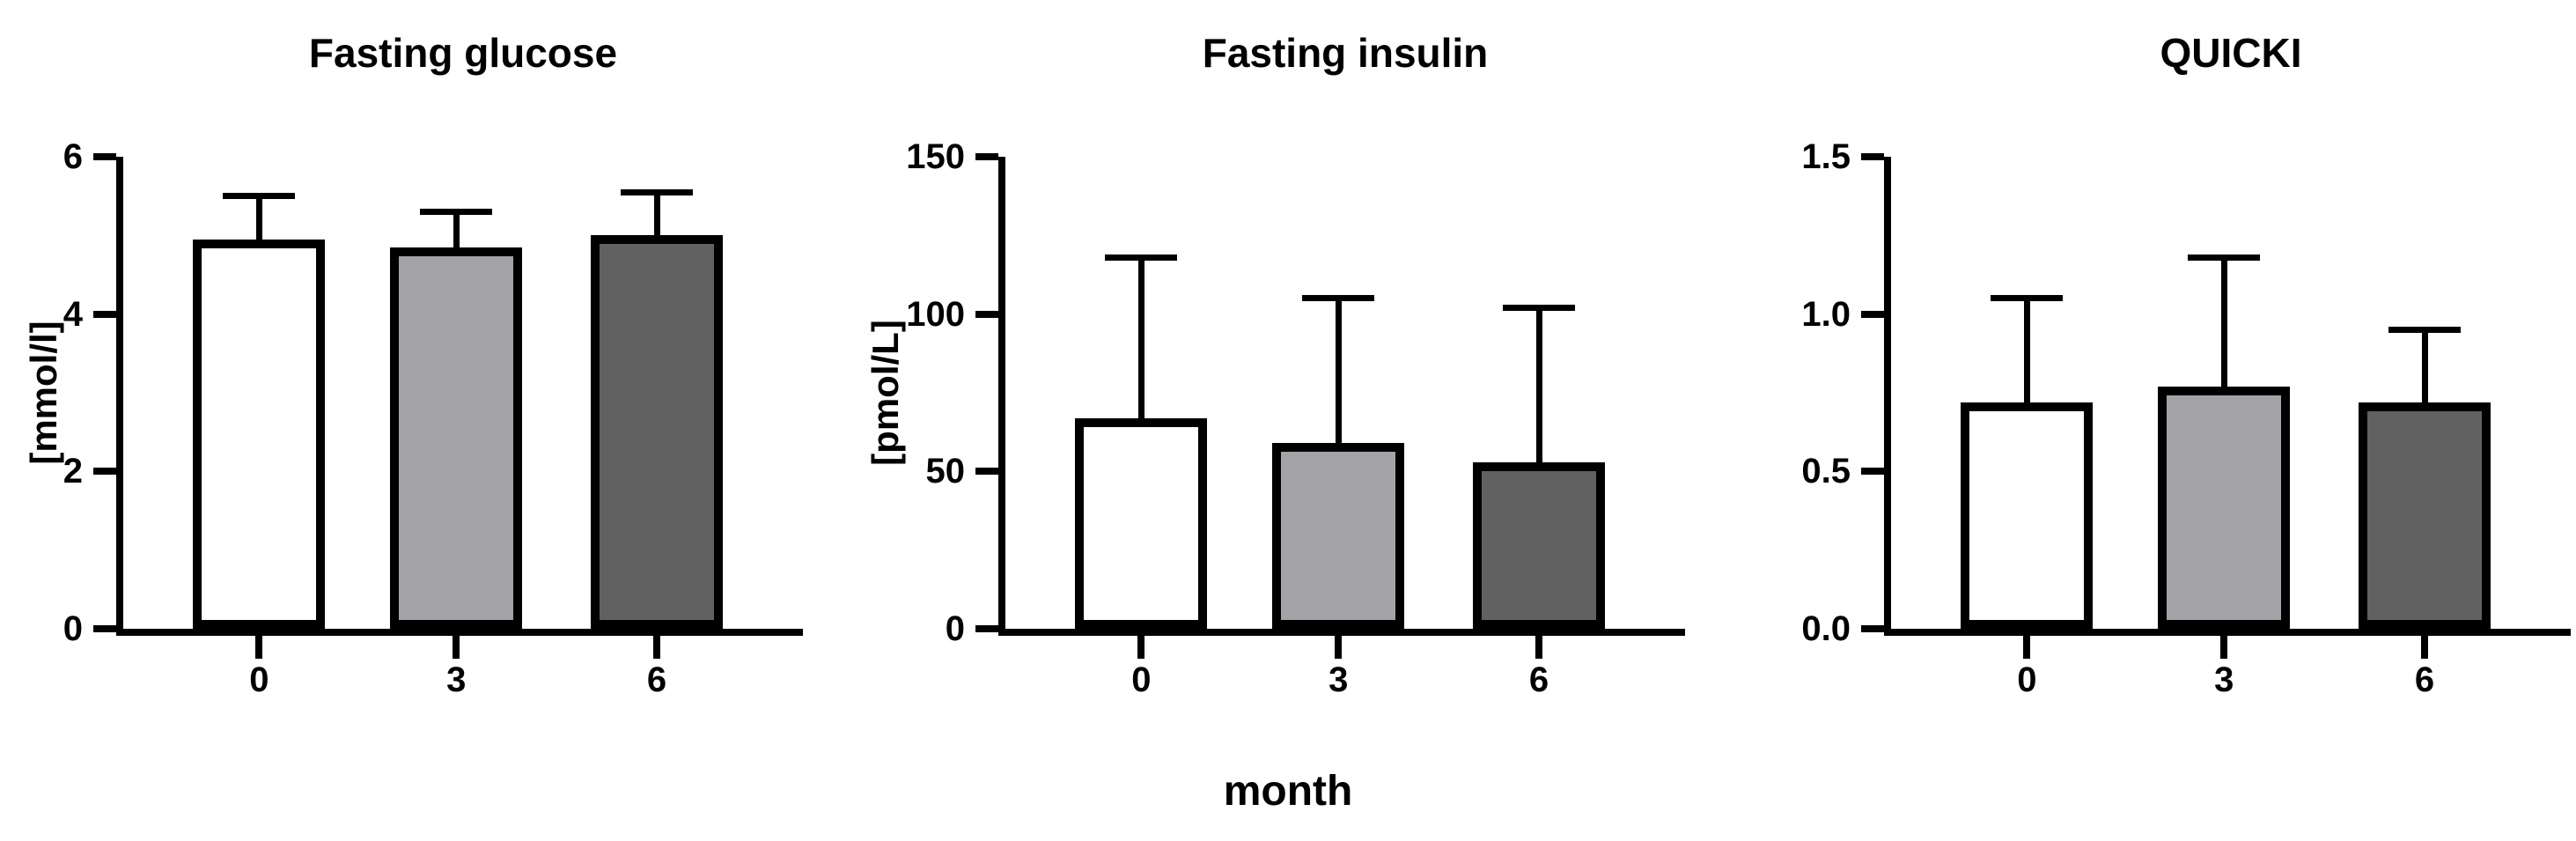  I want to click on y-tick-label: 6, so click(73, 156).